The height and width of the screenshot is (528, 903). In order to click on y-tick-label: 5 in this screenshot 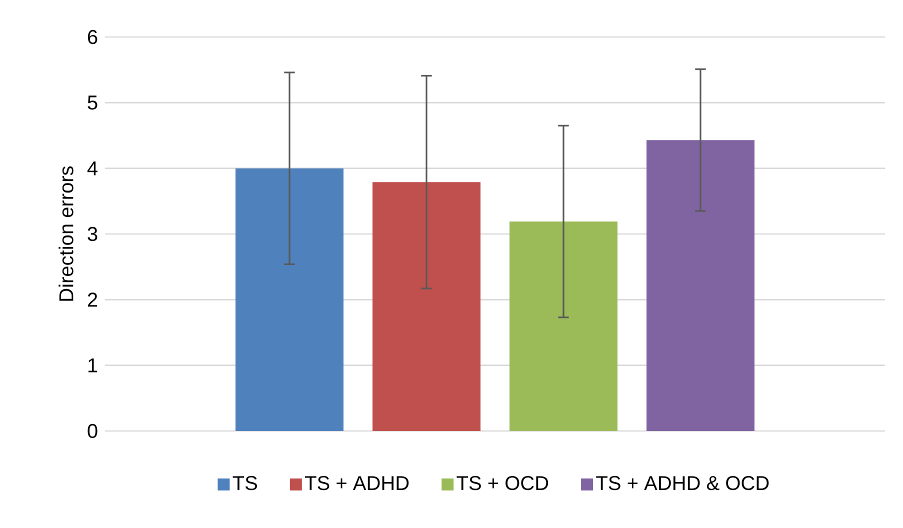, I will do `click(93, 103)`.